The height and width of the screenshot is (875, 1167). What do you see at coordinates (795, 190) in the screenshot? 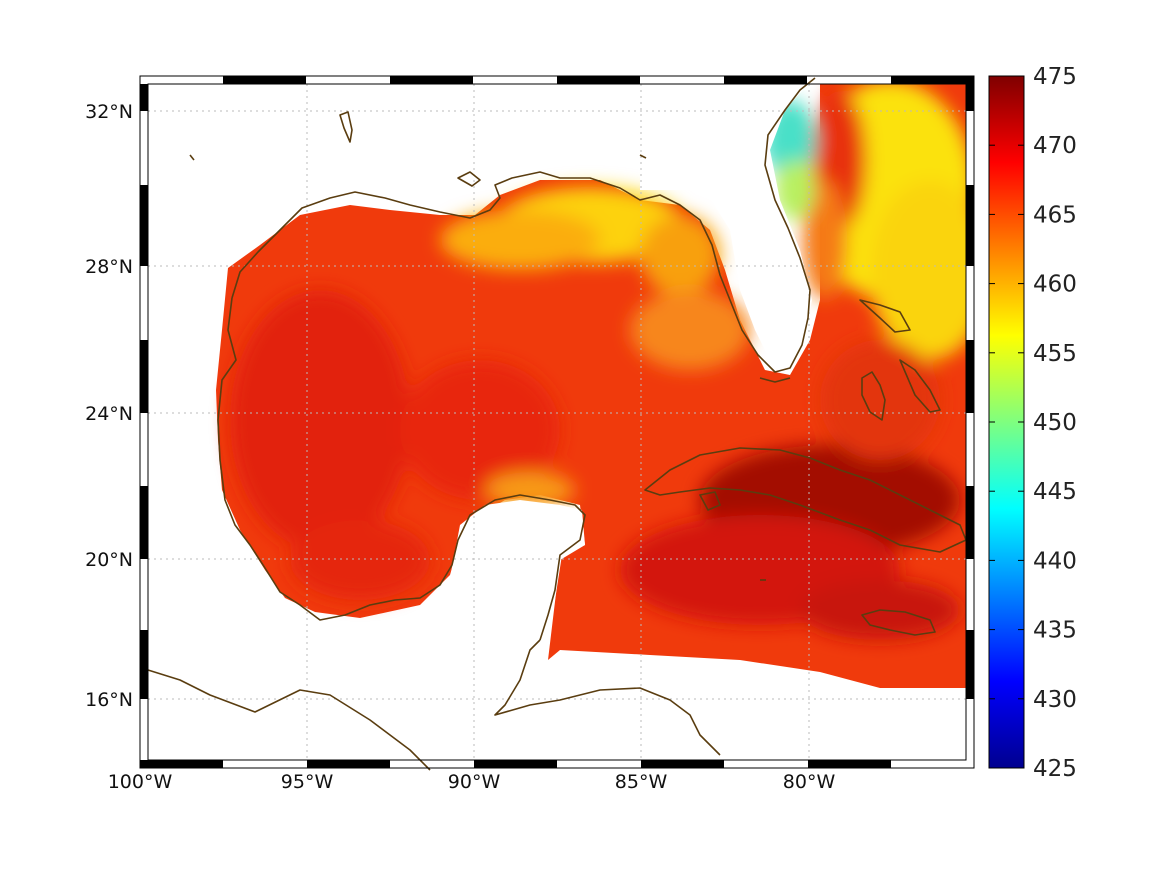
I see `coastal-green` at bounding box center [795, 190].